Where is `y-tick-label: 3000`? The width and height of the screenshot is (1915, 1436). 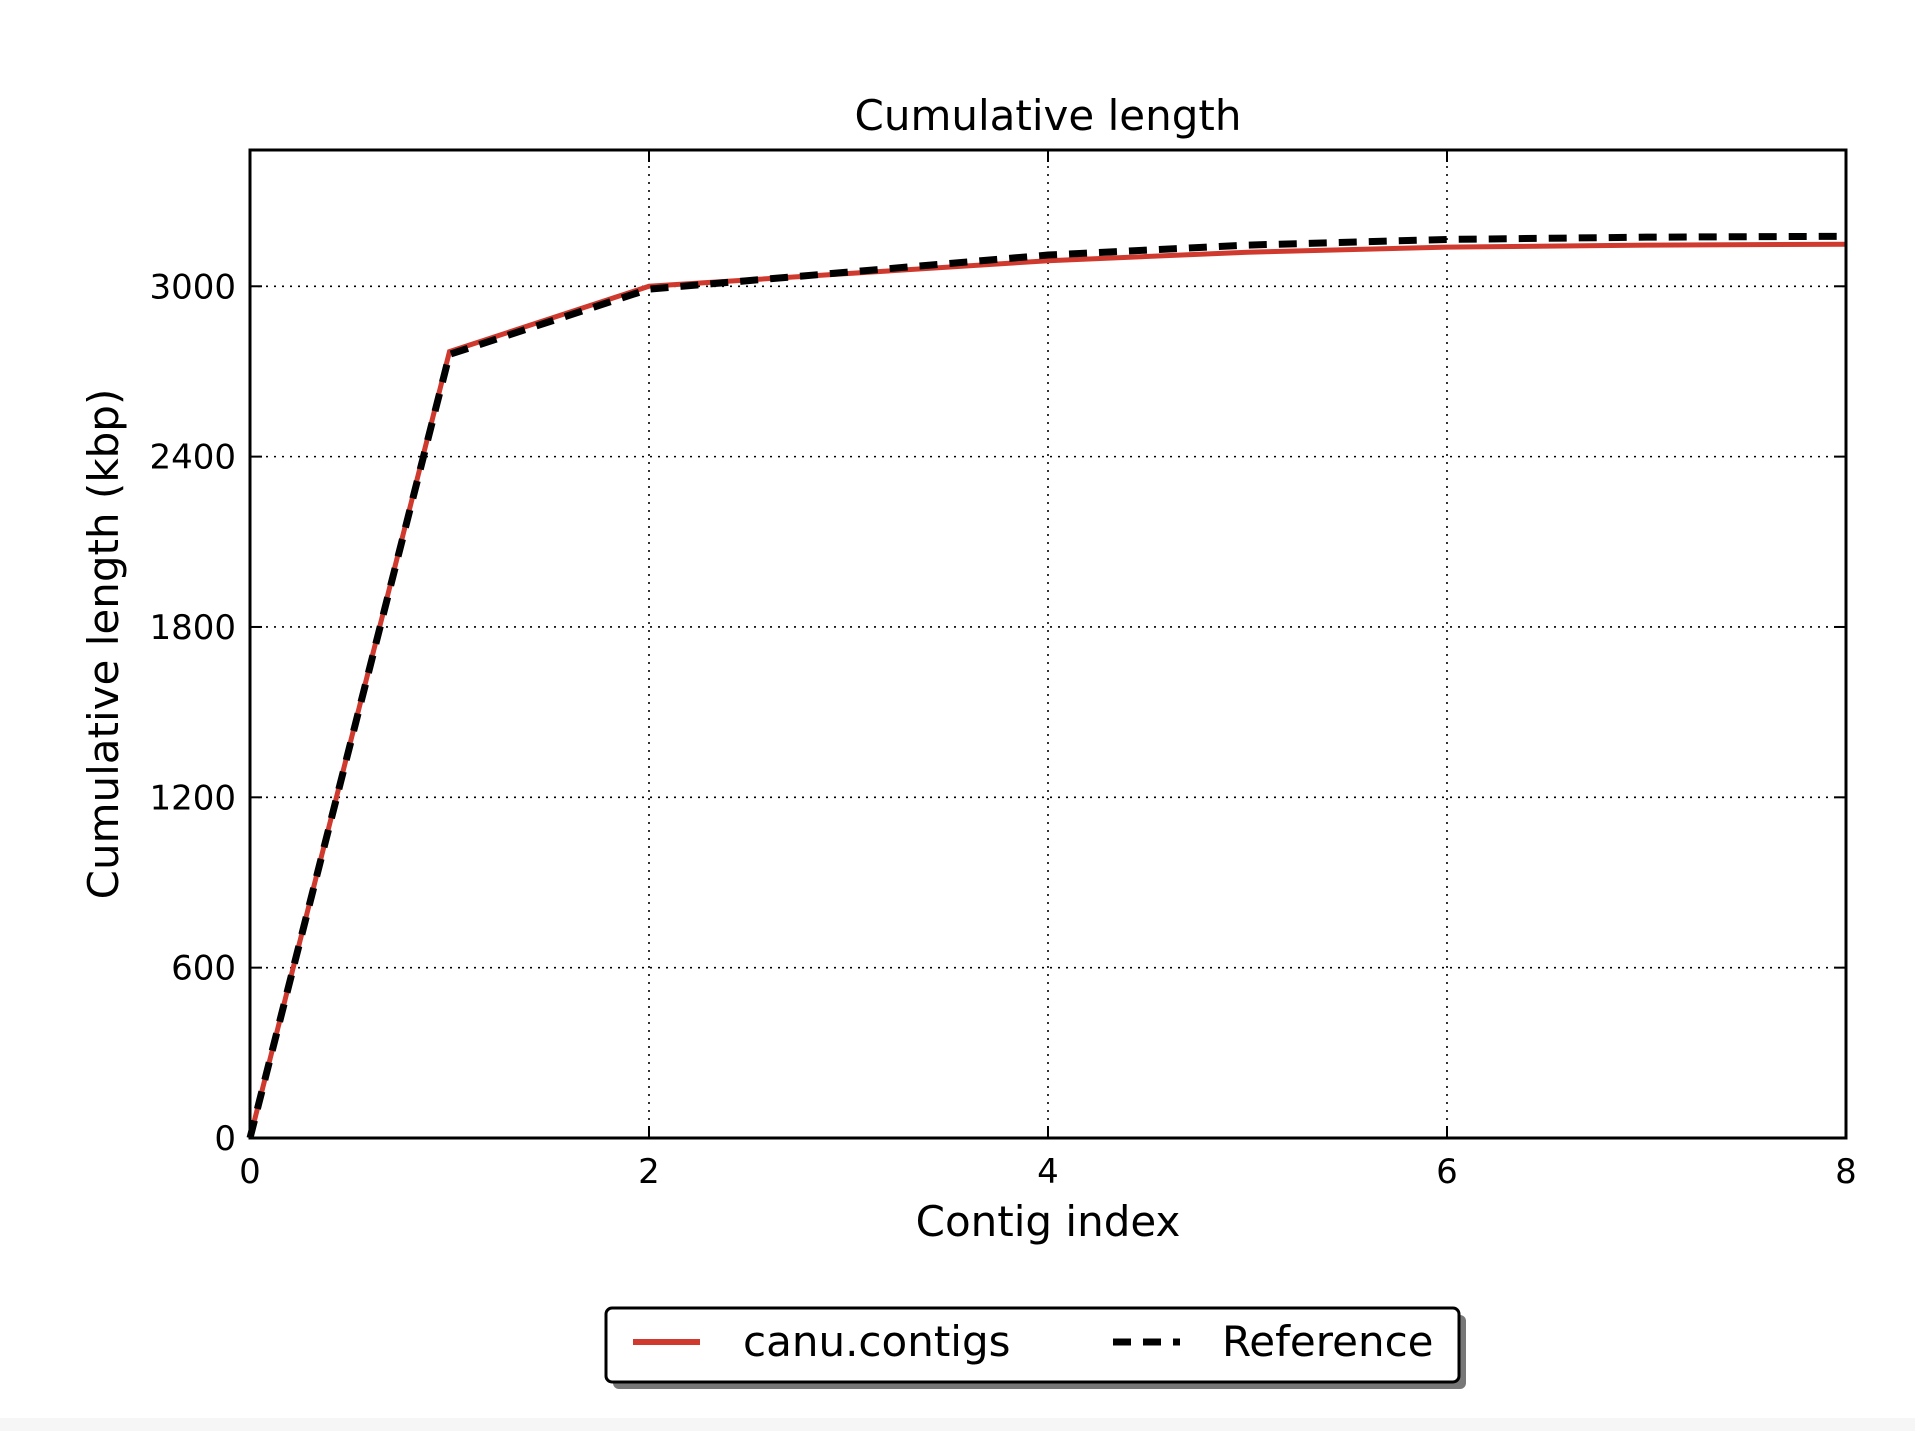 y-tick-label: 3000 is located at coordinates (192, 287).